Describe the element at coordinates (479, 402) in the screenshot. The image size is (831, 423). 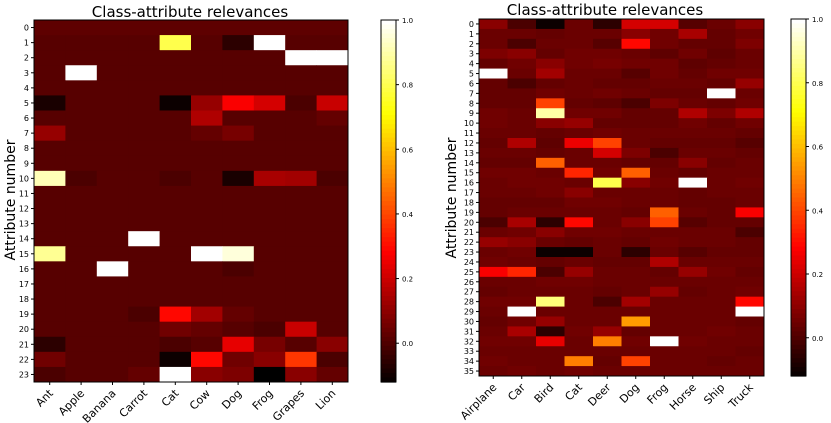
I see `x-tick-label: Airplane` at that location.